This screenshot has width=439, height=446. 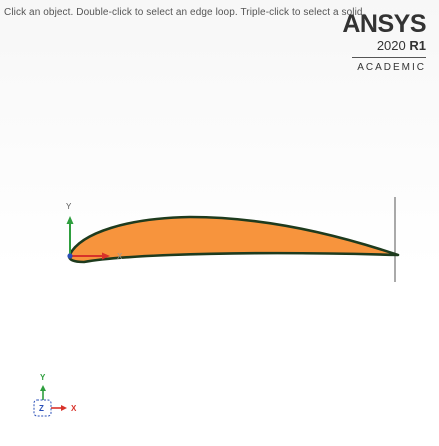 I want to click on global-x-label: X, so click(x=74, y=408).